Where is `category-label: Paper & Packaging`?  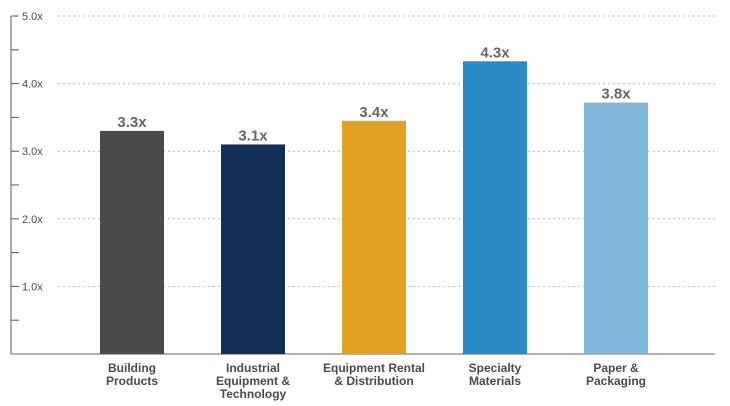 category-label: Paper & Packaging is located at coordinates (616, 374).